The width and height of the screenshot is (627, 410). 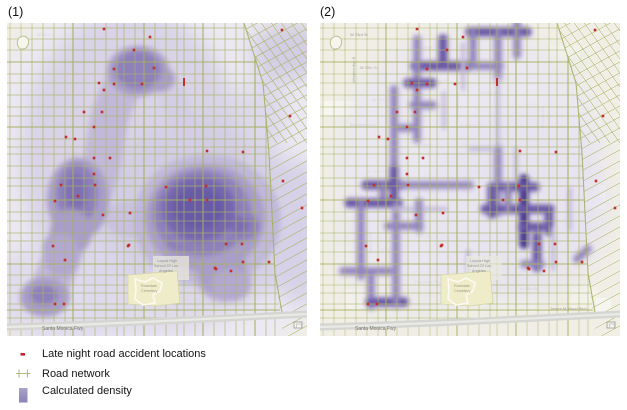 I want to click on svg-text: W 23rd St, so click(x=359, y=34).